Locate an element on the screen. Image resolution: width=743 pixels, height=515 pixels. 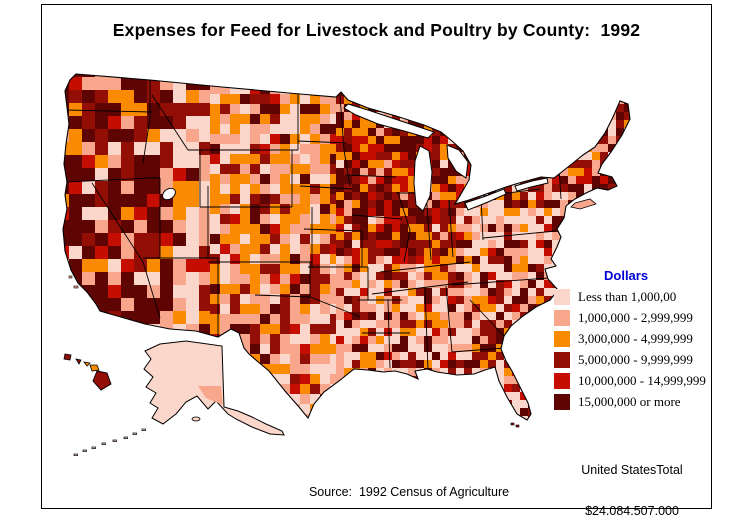
legend-item: Less than 1,000,00 is located at coordinates (630, 296).